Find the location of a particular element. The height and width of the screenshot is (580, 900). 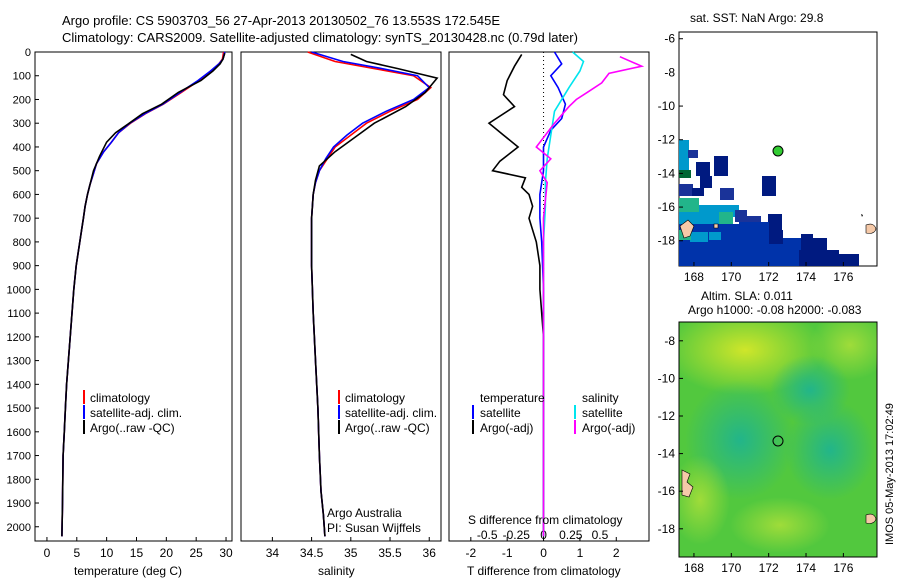

x-tick-label: 1 is located at coordinates (580, 553).